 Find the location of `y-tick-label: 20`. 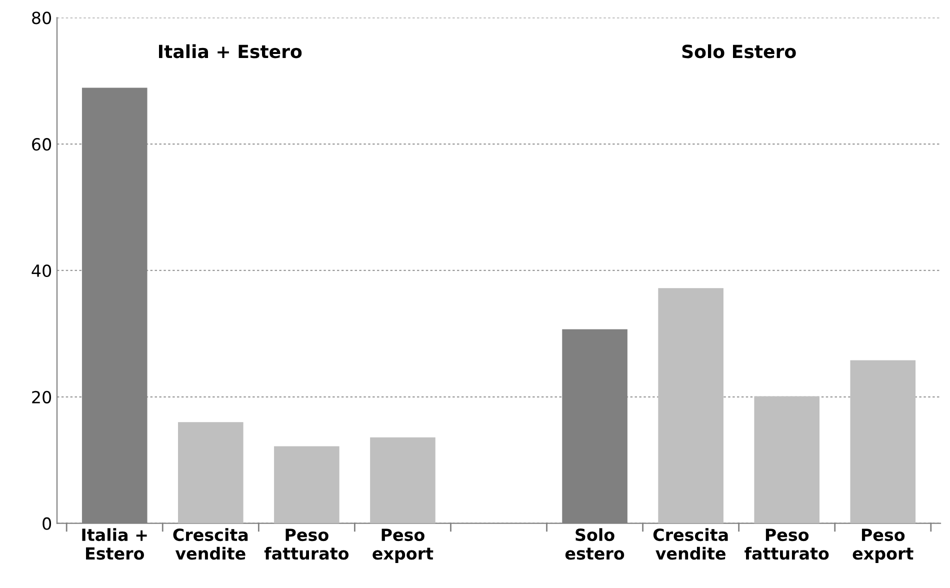

y-tick-label: 20 is located at coordinates (42, 397).